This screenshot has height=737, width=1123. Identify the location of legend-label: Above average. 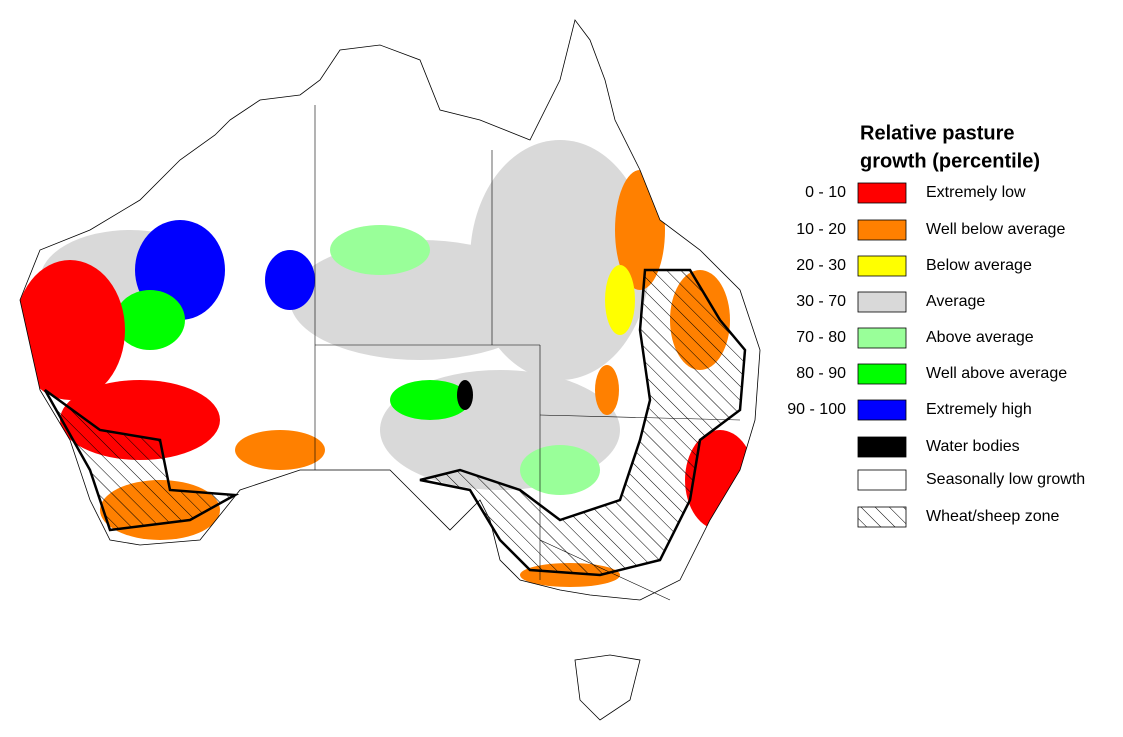
(980, 337).